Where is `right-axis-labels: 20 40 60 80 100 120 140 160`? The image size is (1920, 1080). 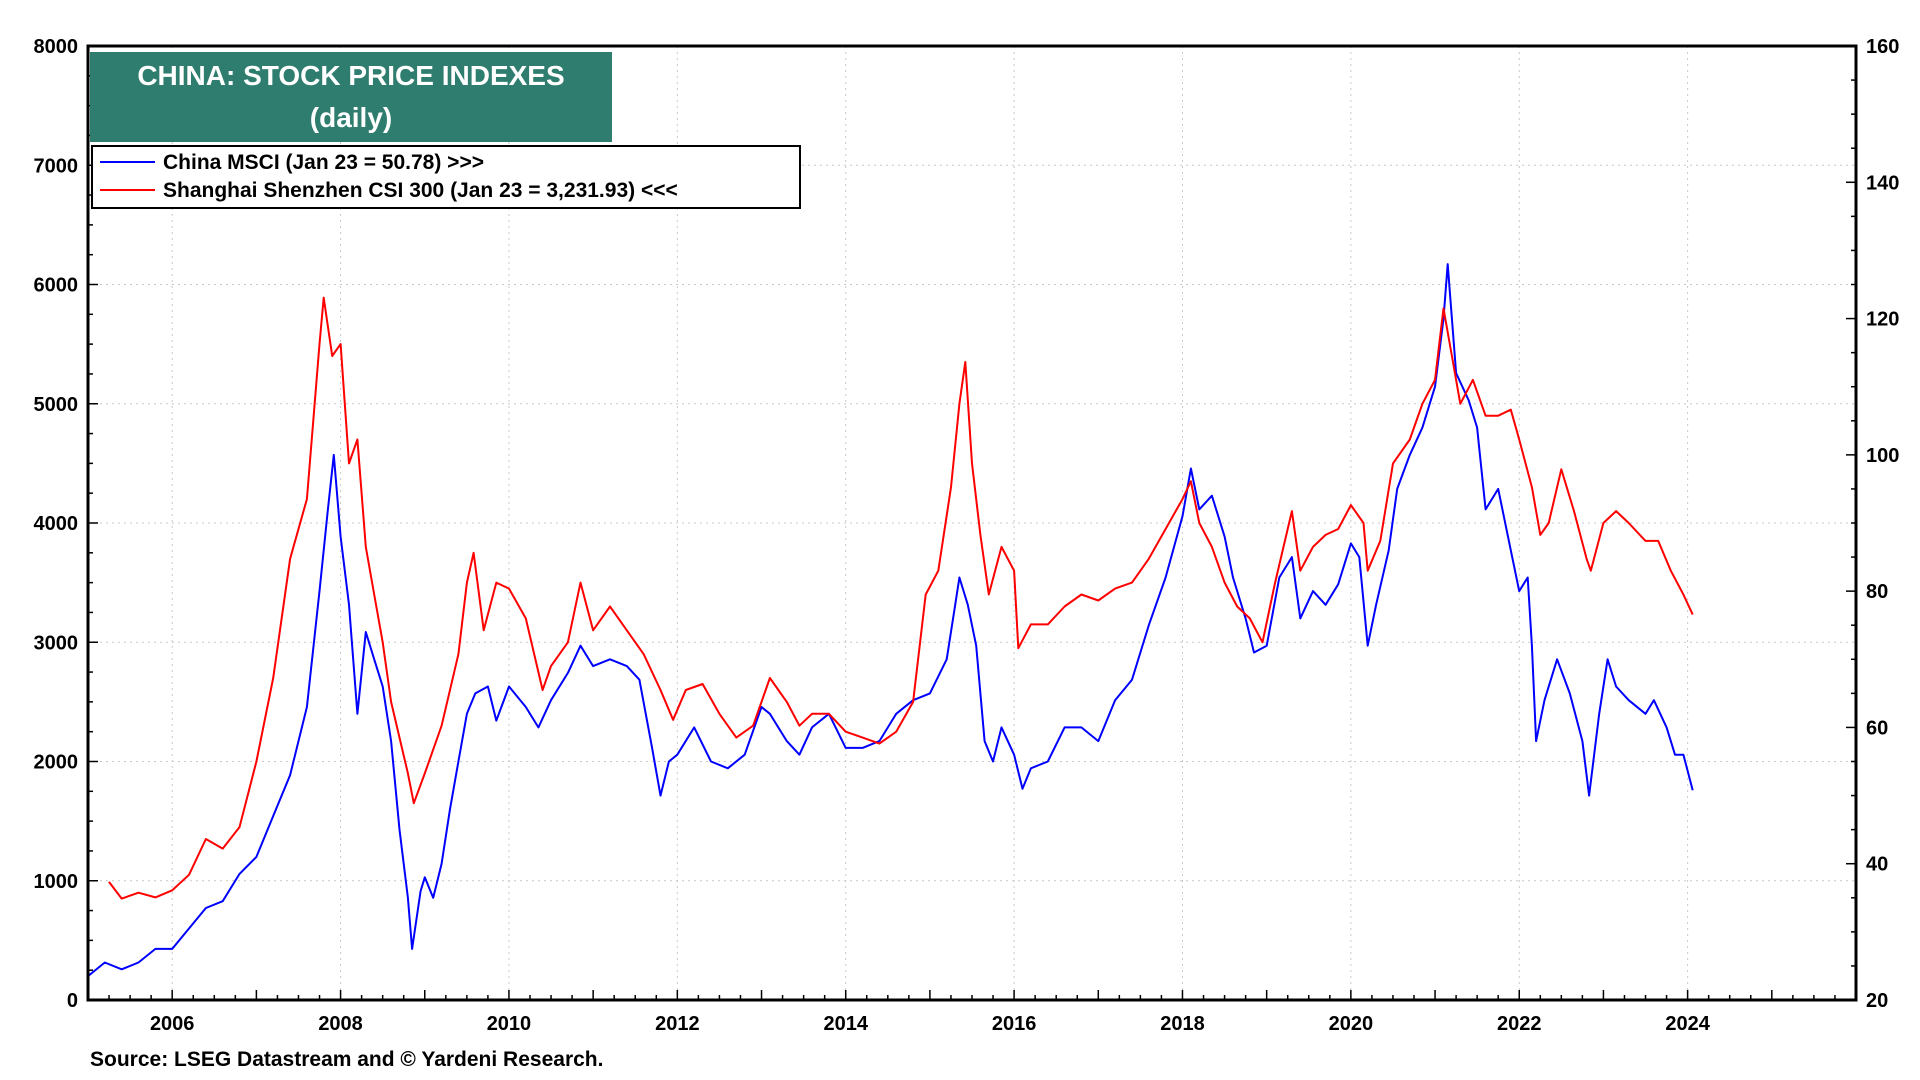
right-axis-labels: 20 40 60 80 100 120 140 160 is located at coordinates (1882, 524).